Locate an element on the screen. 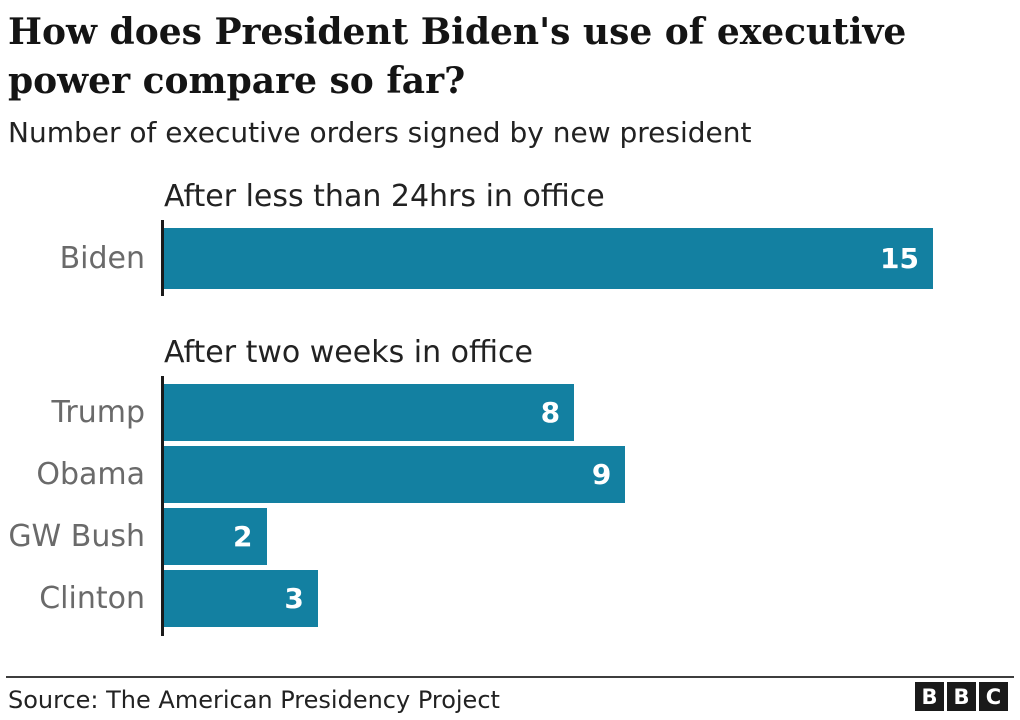  value-label: 8 is located at coordinates (550, 412).